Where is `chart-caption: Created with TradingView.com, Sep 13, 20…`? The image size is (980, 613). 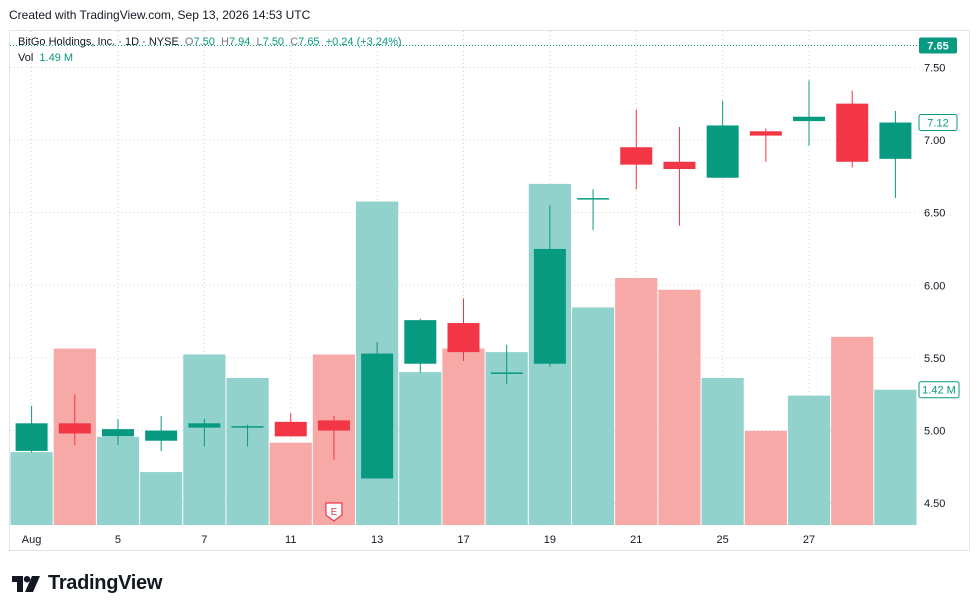 chart-caption: Created with TradingView.com, Sep 13, 20… is located at coordinates (160, 15).